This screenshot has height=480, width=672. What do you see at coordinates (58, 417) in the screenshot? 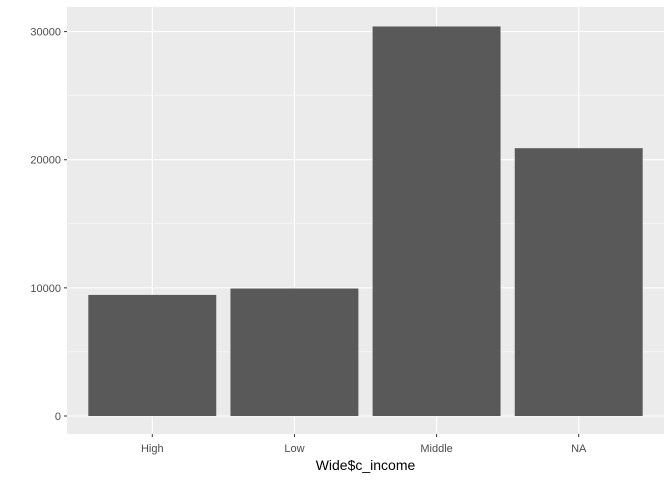
I see `y-tick-label: 0` at bounding box center [58, 417].